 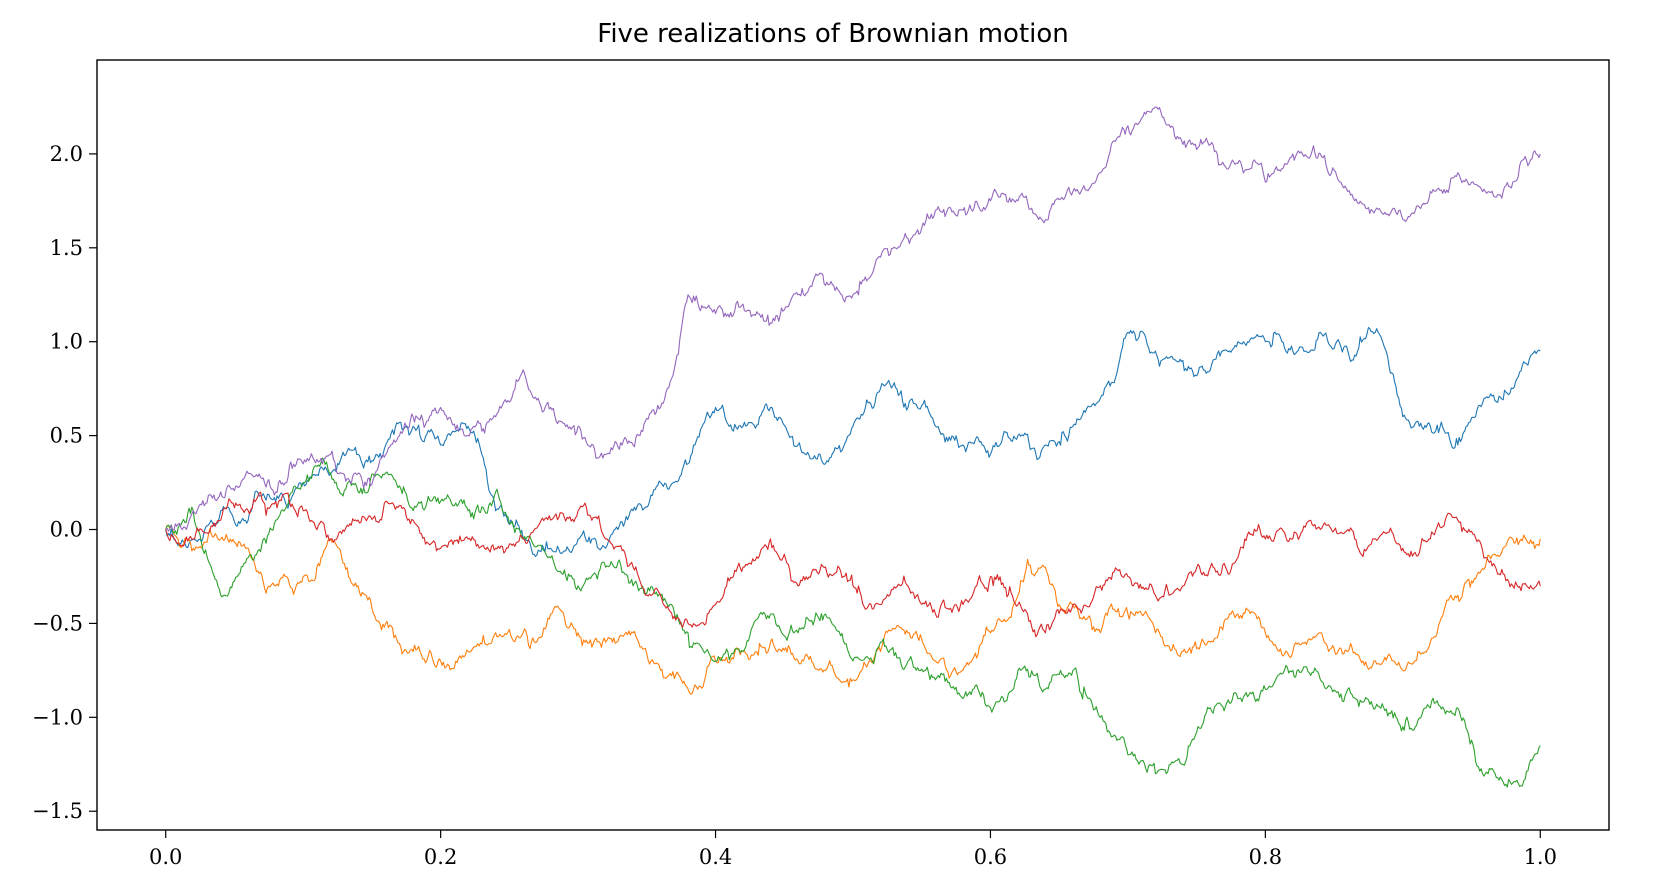 What do you see at coordinates (165, 857) in the screenshot?
I see `x-tick-label: 0.0` at bounding box center [165, 857].